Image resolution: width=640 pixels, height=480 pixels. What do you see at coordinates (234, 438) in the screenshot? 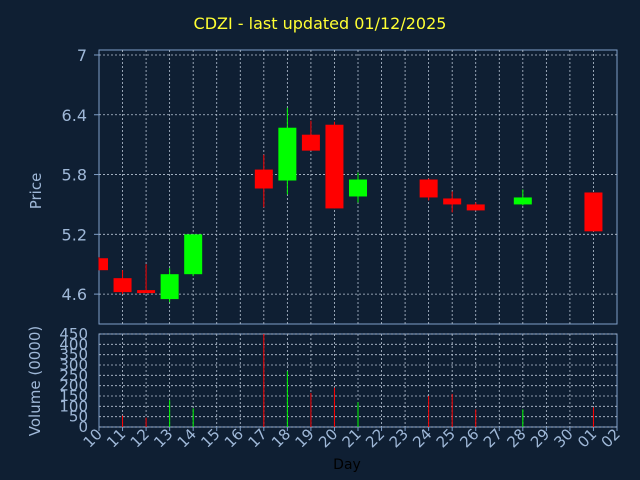
I see `x-tick-label: 16` at bounding box center [234, 438].